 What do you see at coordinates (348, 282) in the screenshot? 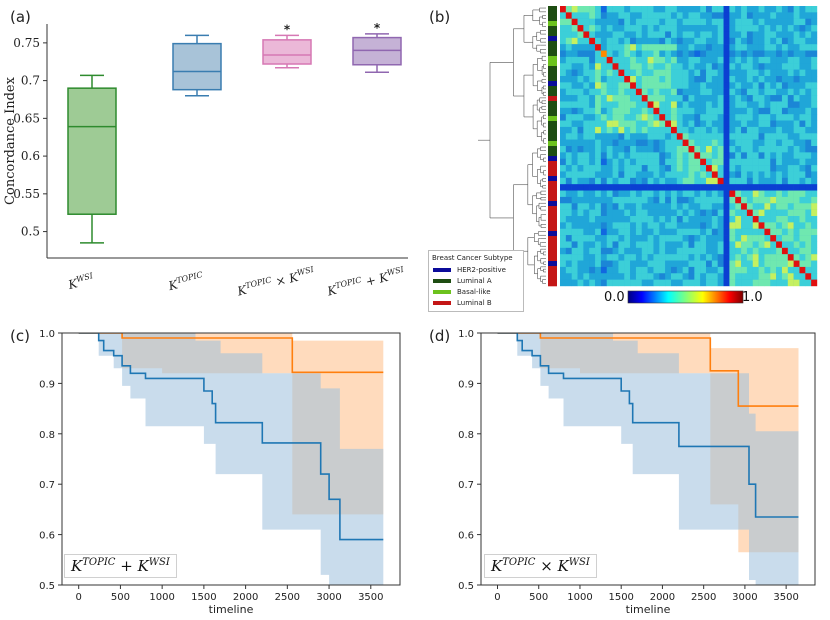
I see `a-x-tick-label-part: TOPIC` at bounding box center [348, 282].